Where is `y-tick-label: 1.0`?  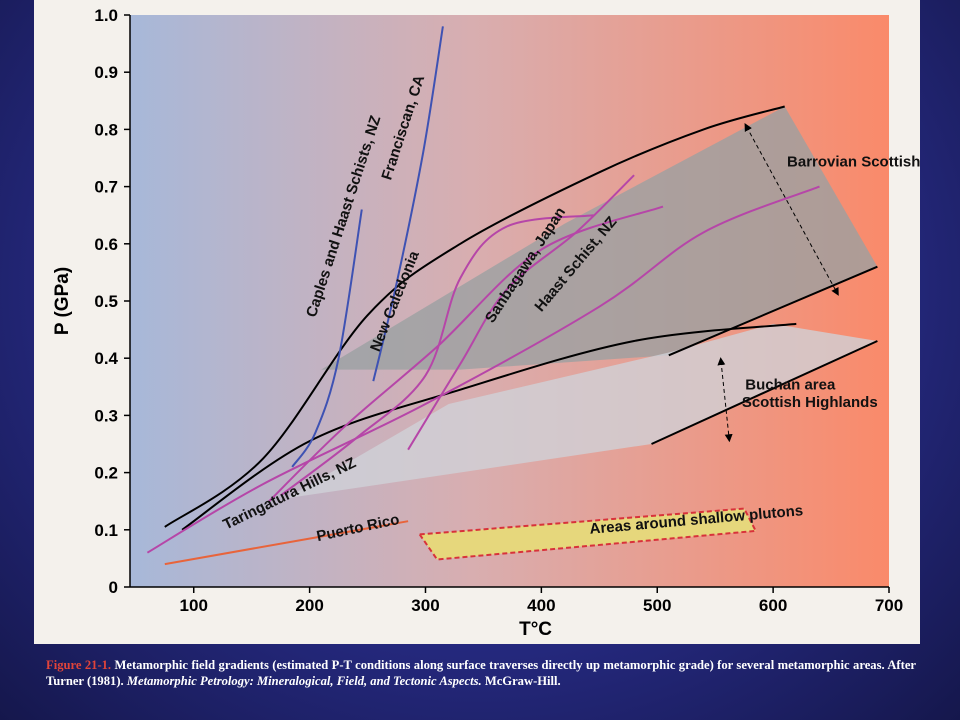 y-tick-label: 1.0 is located at coordinates (106, 15).